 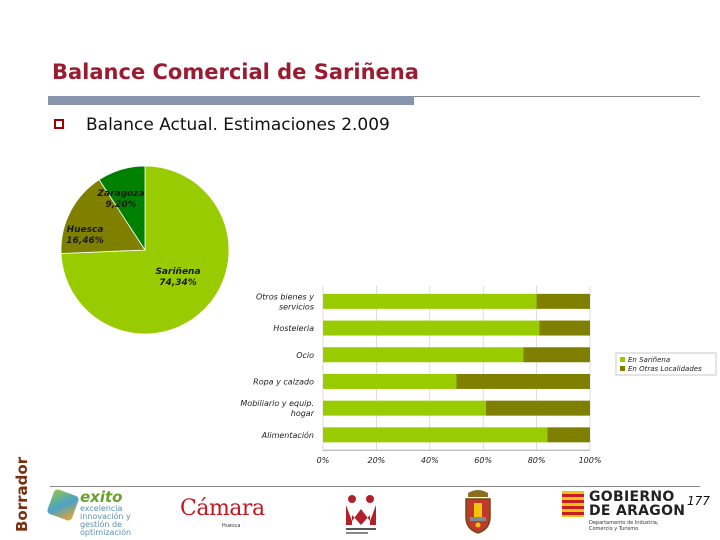 I want to click on bar-en-otras-localidades-mobiliario-y-equip-hogar, so click(x=537, y=408).